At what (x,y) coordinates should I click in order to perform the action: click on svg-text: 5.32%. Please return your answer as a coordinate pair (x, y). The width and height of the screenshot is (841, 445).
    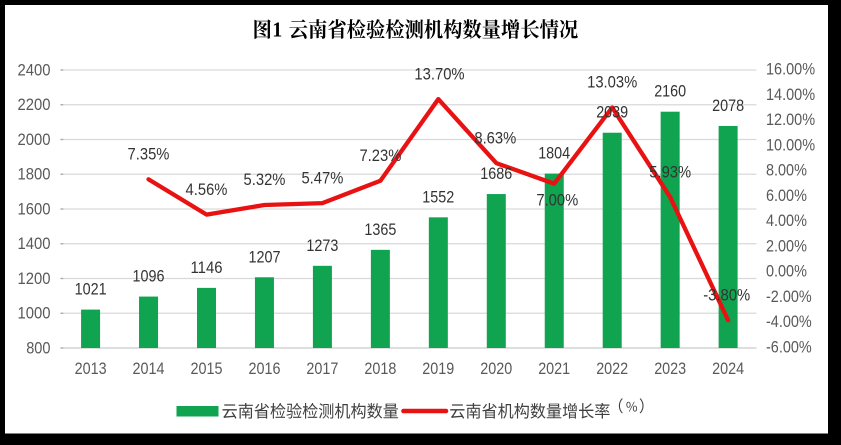
    Looking at the image, I should click on (265, 179).